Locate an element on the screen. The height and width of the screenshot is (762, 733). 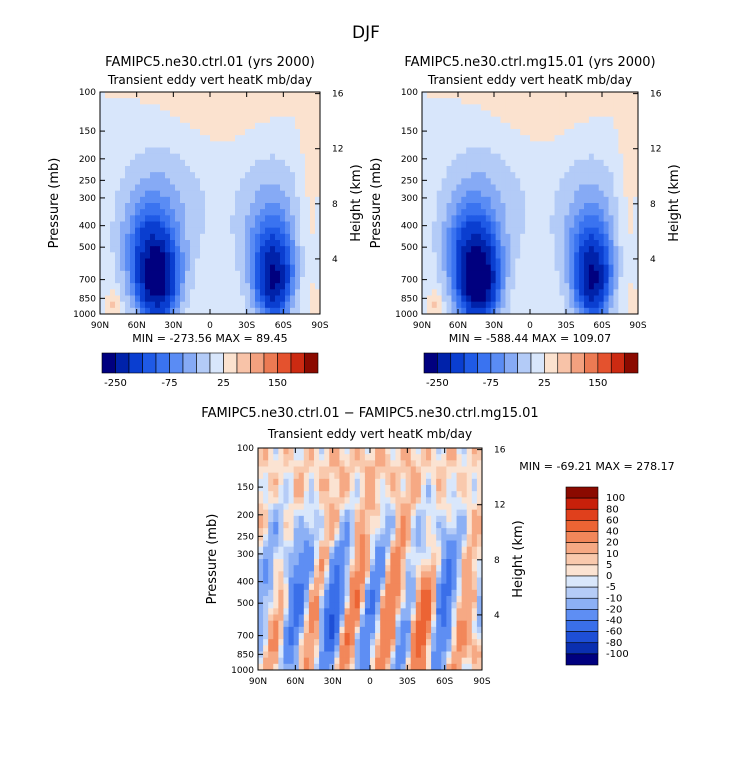
y-tick-label: 1000 is located at coordinates (84, 315).